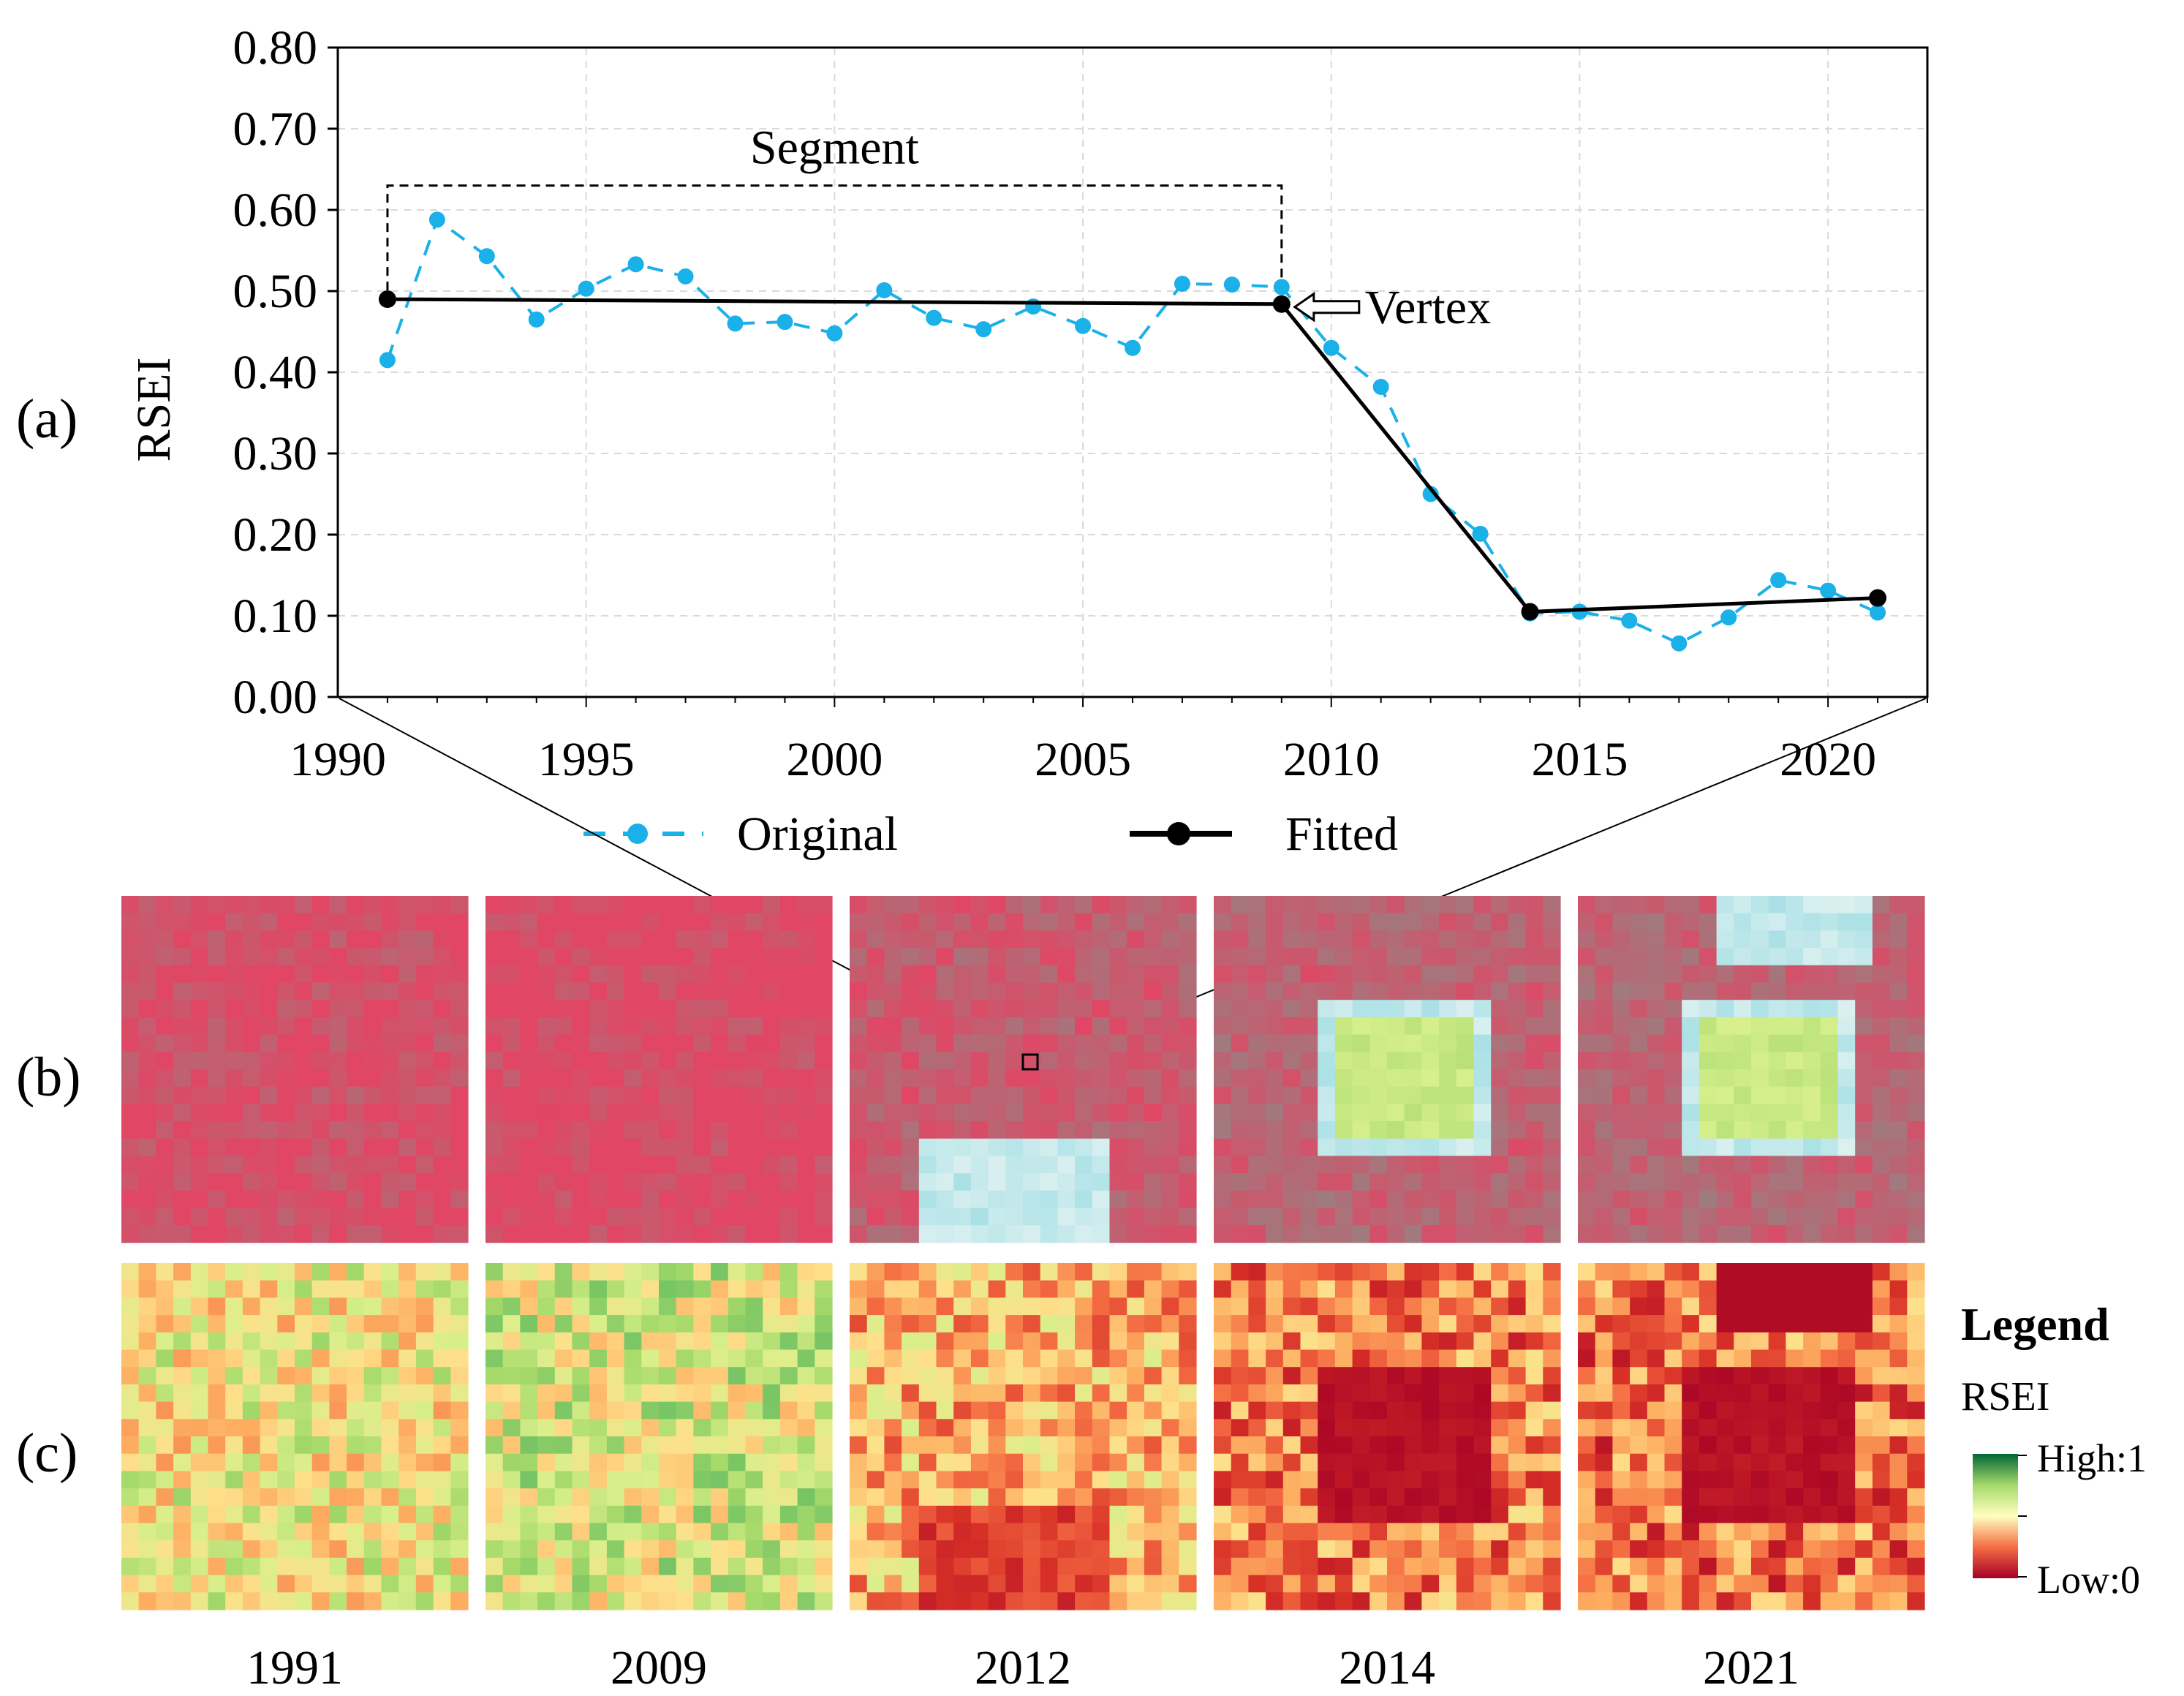  I want to click on x-tick-label: 2010, so click(1331, 760).